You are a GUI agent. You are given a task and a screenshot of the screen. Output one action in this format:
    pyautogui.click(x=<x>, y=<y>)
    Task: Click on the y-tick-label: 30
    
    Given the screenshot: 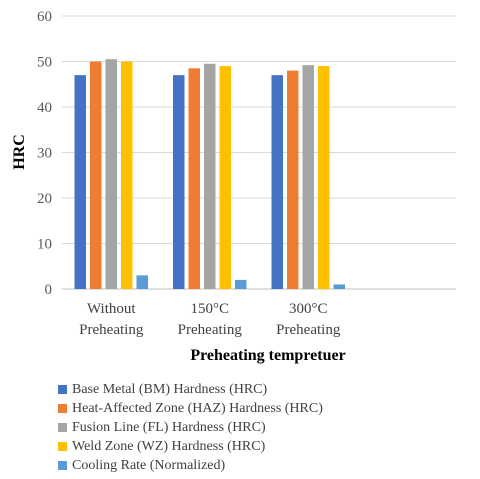 What is the action you would take?
    pyautogui.click(x=44, y=154)
    